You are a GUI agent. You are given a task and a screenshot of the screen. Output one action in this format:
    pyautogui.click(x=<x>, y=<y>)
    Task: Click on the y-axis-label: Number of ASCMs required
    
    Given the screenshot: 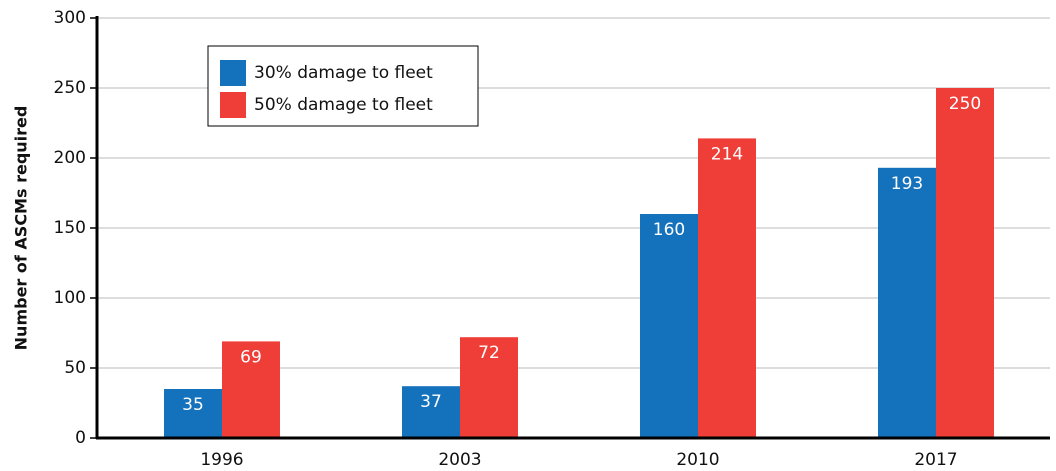 What is the action you would take?
    pyautogui.click(x=21, y=228)
    